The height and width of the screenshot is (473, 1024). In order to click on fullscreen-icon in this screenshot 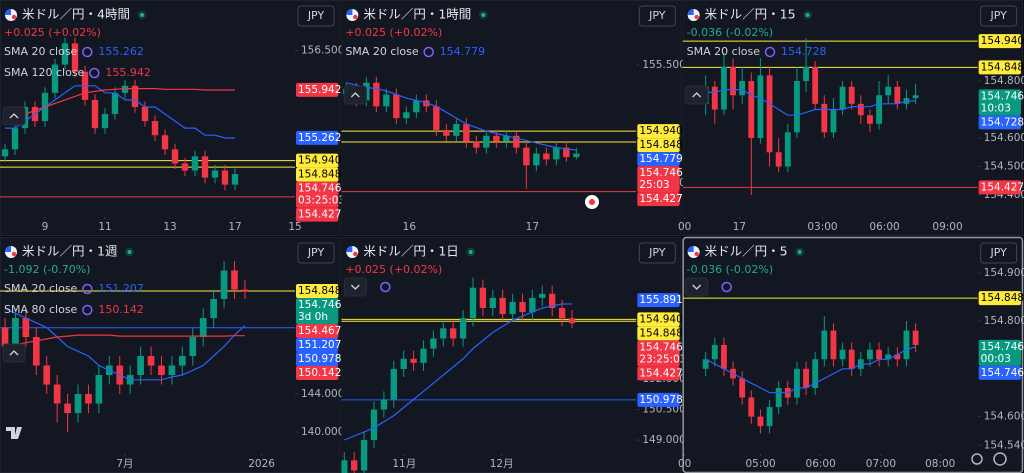, I will do `click(1000, 459)`.